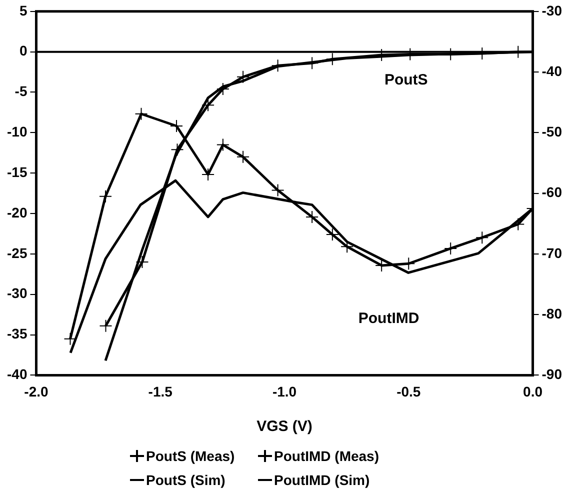  I want to click on y2-tick-label: -90, so click(552, 374).